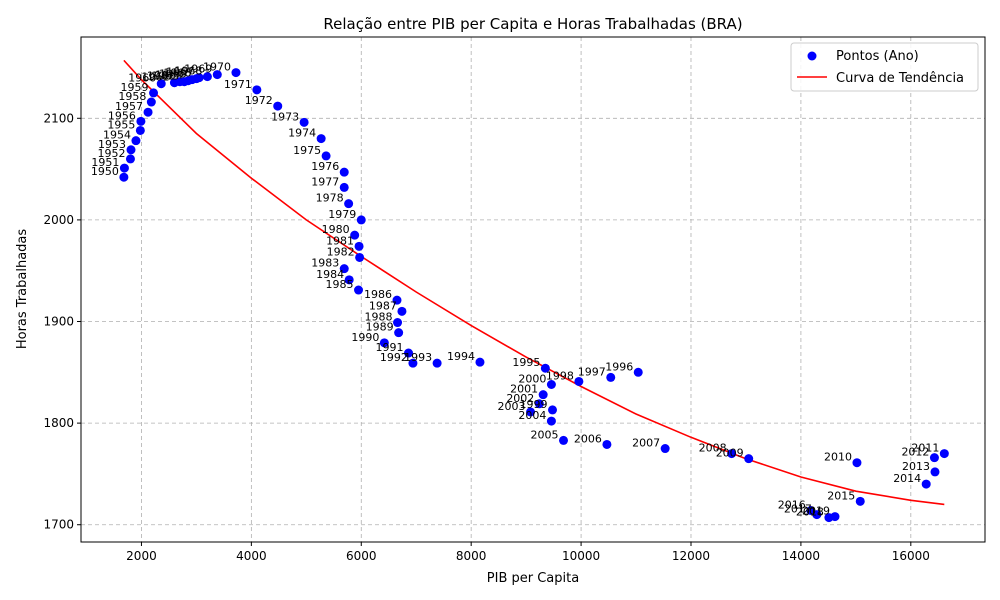 The image size is (1000, 600). I want to click on y-tick-label: 1900, so click(58, 322).